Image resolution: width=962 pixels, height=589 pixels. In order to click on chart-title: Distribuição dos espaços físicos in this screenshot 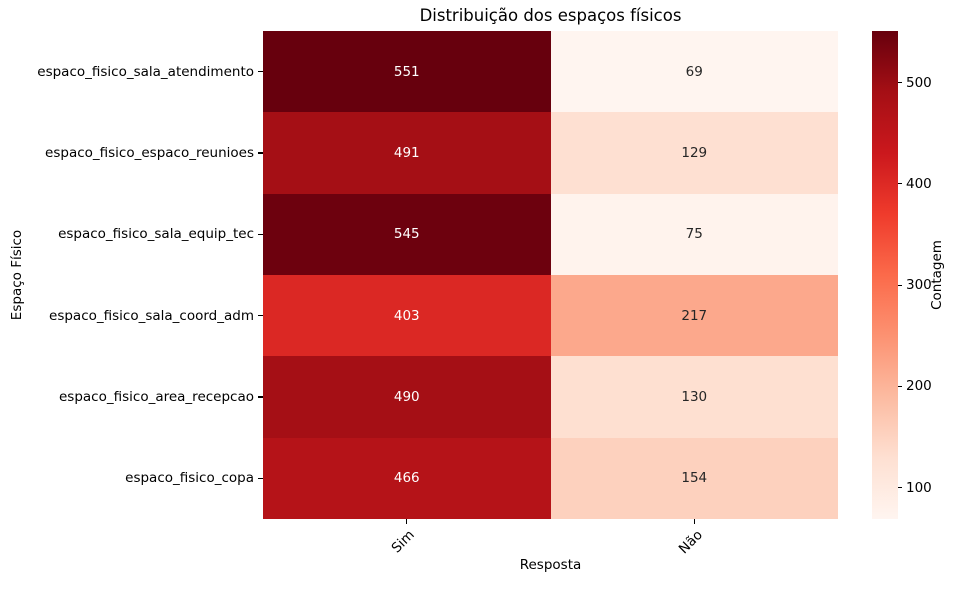, I will do `click(550, 15)`.